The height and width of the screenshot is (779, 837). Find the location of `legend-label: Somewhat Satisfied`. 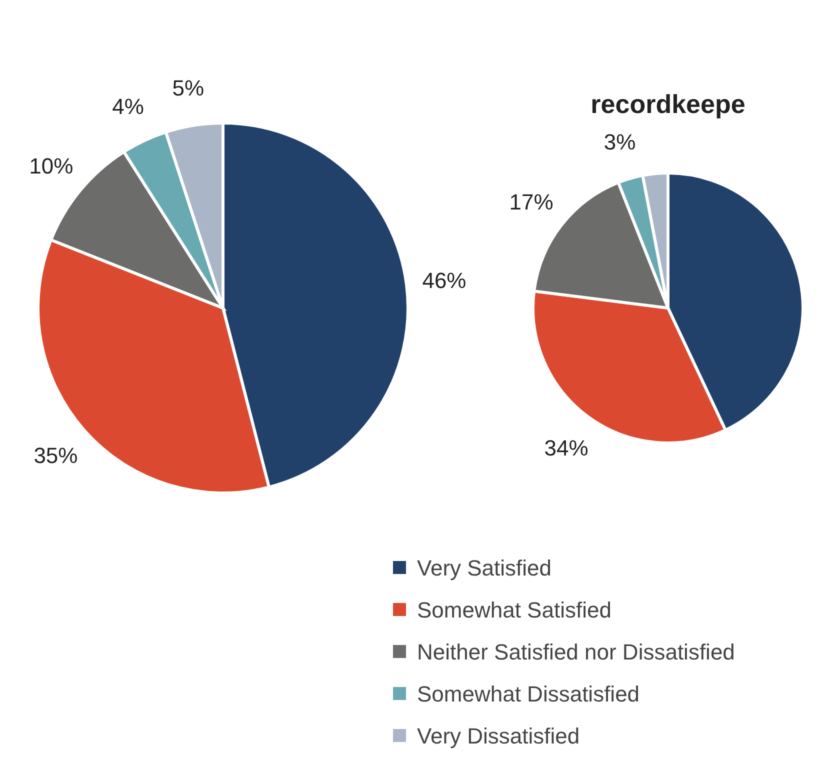

legend-label: Somewhat Satisfied is located at coordinates (514, 610).